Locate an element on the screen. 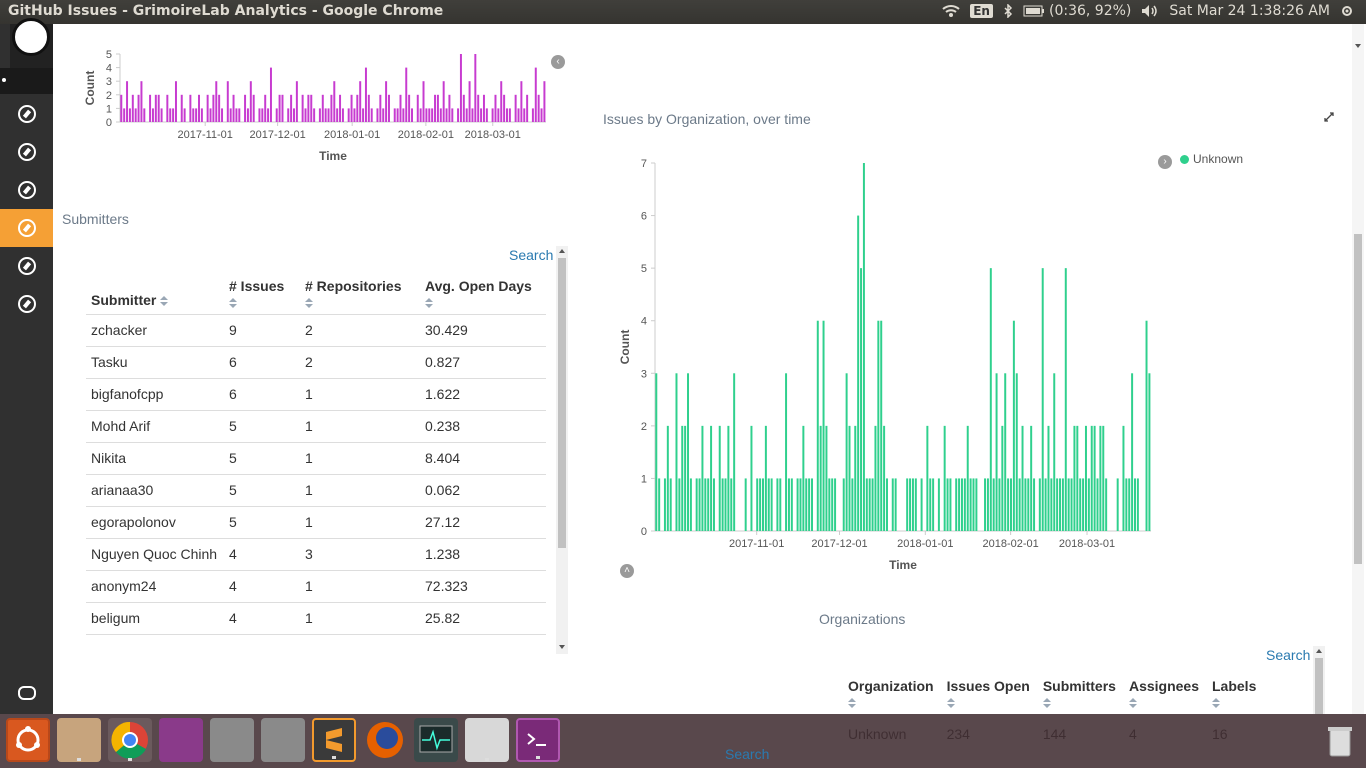 The image size is (1366, 768). column-issues-open: Issues Open is located at coordinates (990, 693).